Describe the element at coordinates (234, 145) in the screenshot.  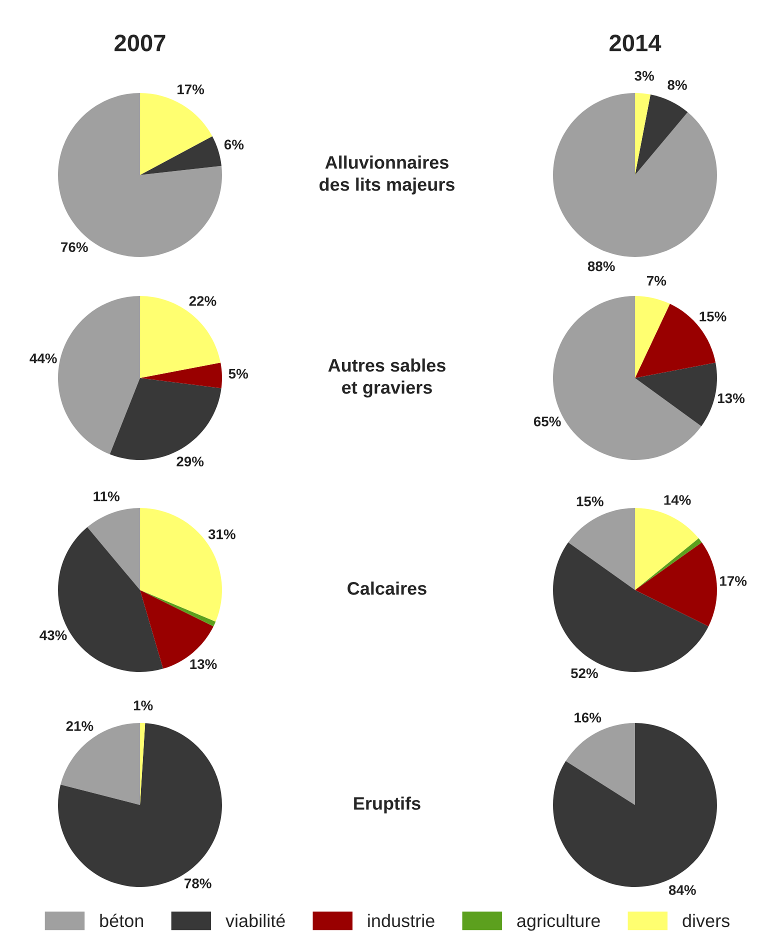
I see `data-label: 6%` at that location.